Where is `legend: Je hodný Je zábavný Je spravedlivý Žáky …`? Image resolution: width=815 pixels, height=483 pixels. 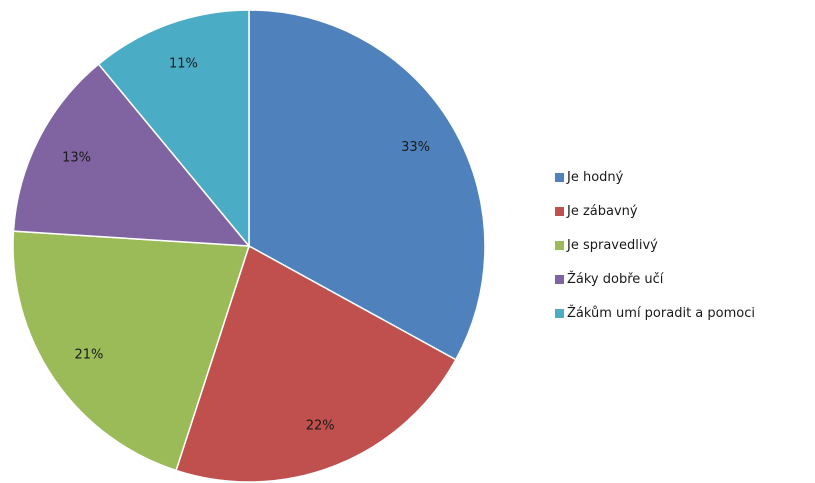
legend: Je hodný Je zábavný Je spravedlivý Žáky … is located at coordinates (684, 245).